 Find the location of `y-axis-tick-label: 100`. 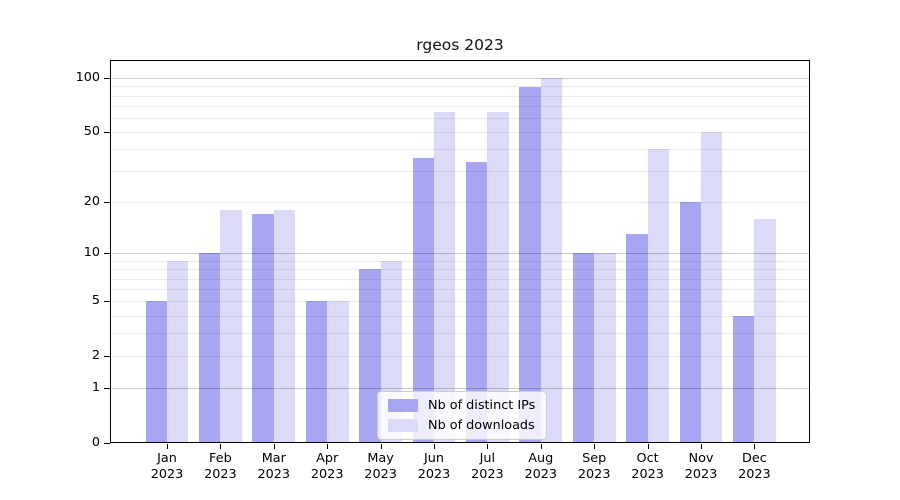

y-axis-tick-label: 100 is located at coordinates (87, 78).